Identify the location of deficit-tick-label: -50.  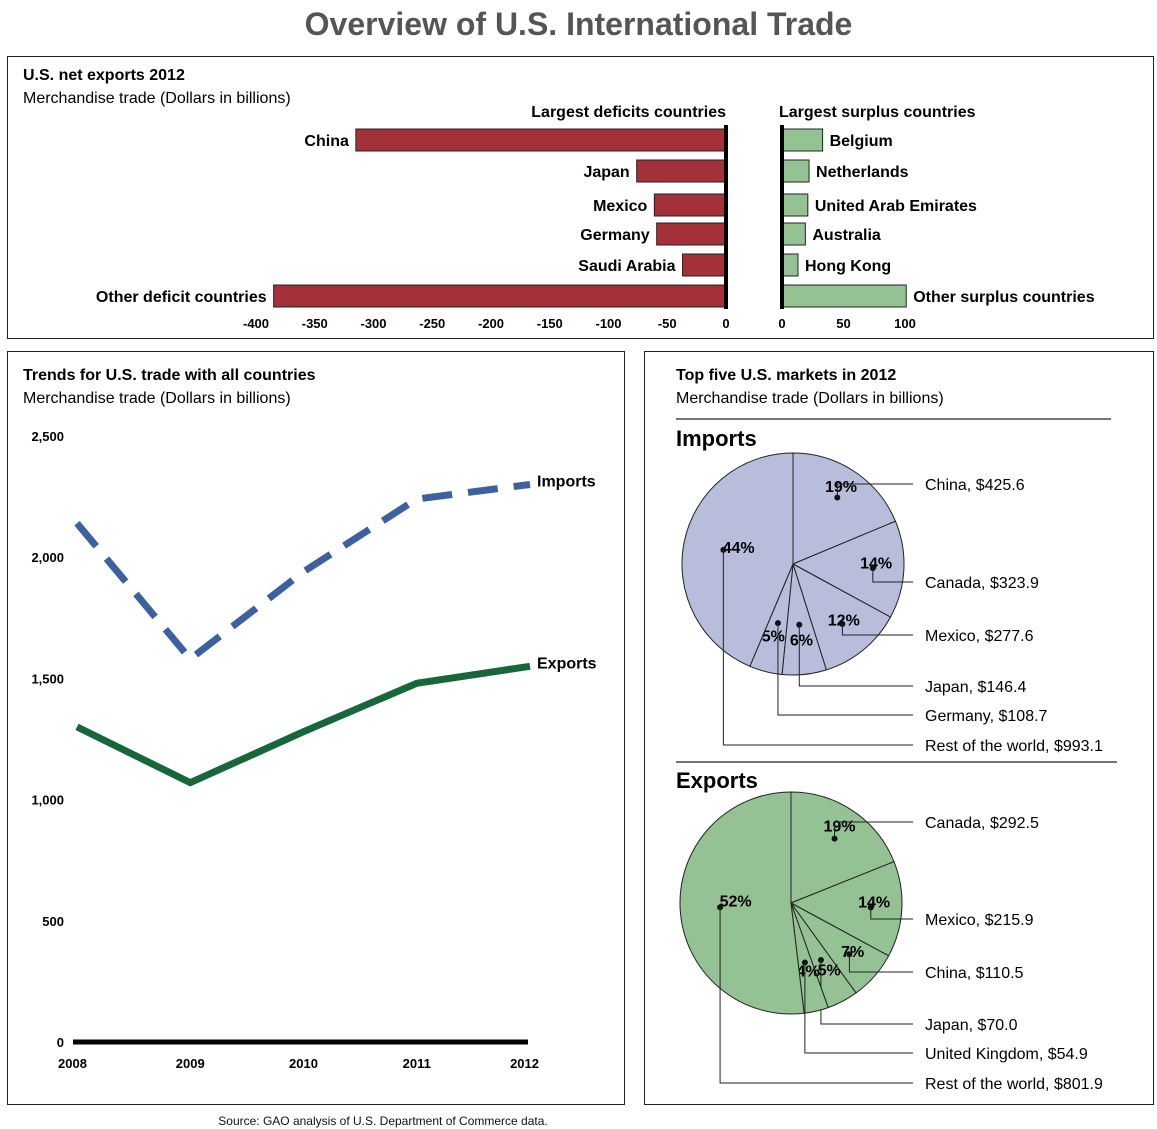
(667, 323).